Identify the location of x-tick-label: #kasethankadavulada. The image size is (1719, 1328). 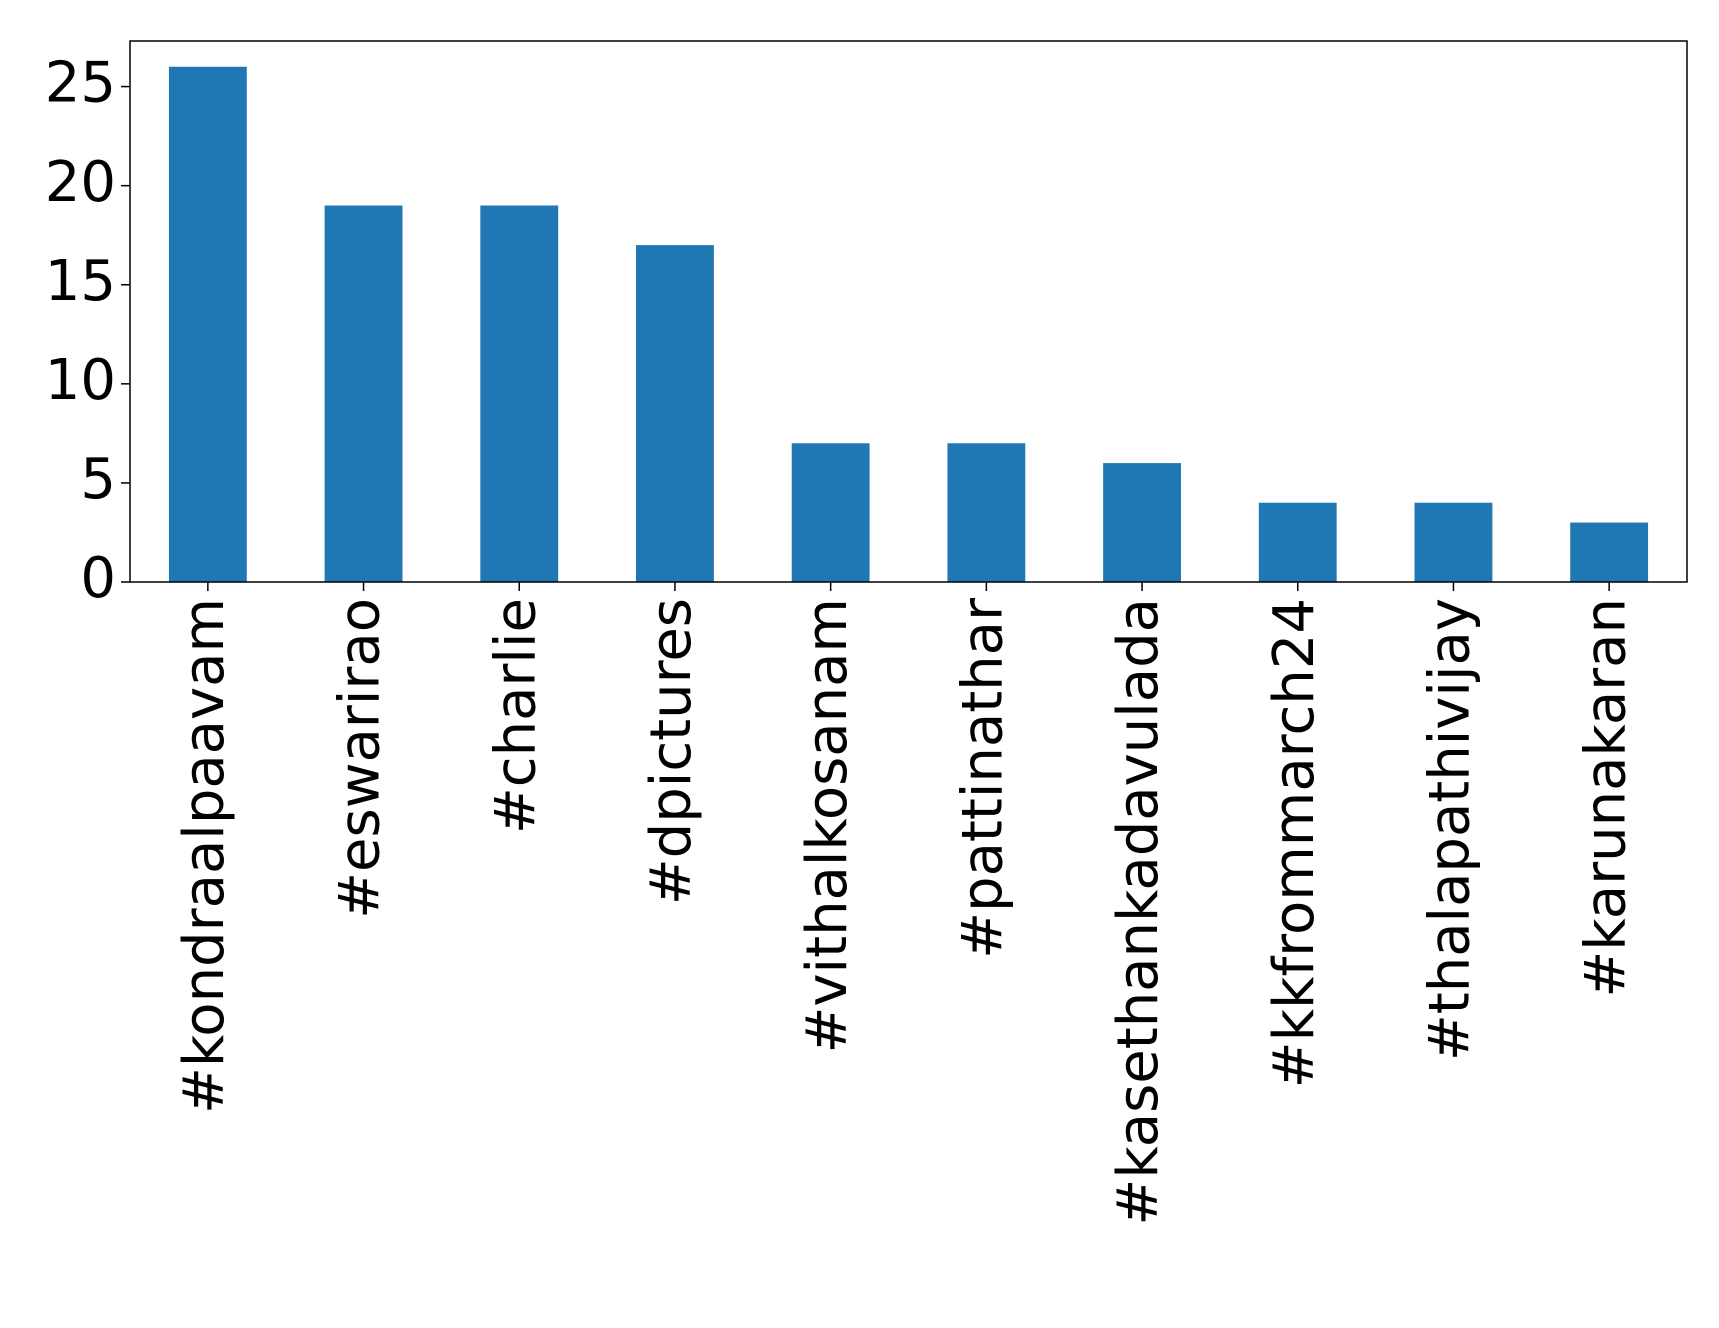
(1138, 912).